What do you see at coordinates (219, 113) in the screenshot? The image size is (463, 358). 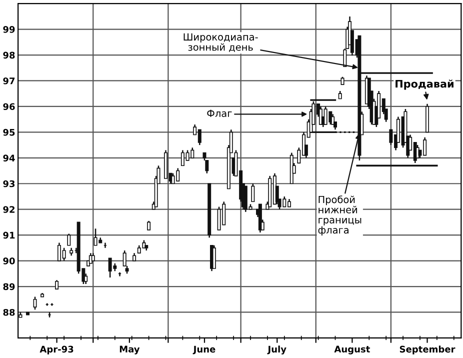 I see `annotation: Флаг` at bounding box center [219, 113].